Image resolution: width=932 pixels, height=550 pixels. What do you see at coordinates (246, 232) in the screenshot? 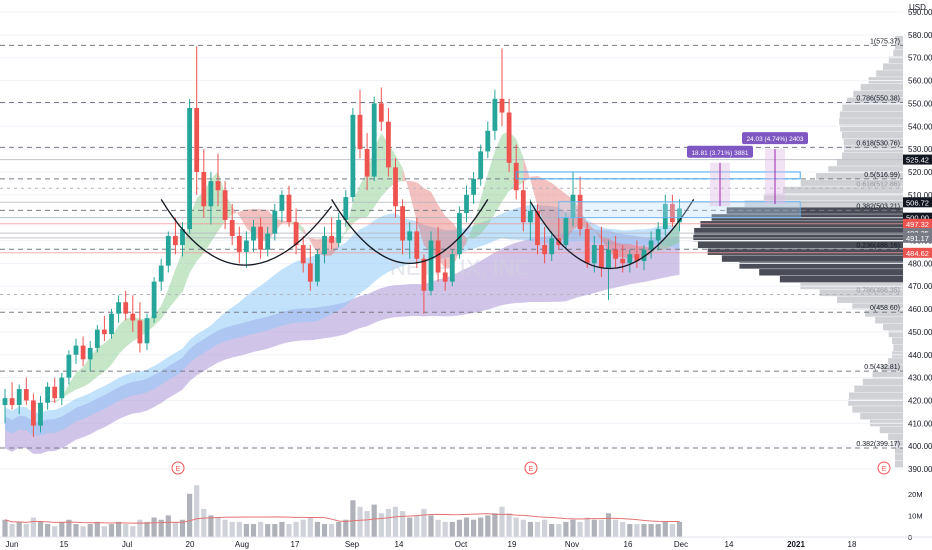
I see `cup-curve` at bounding box center [246, 232].